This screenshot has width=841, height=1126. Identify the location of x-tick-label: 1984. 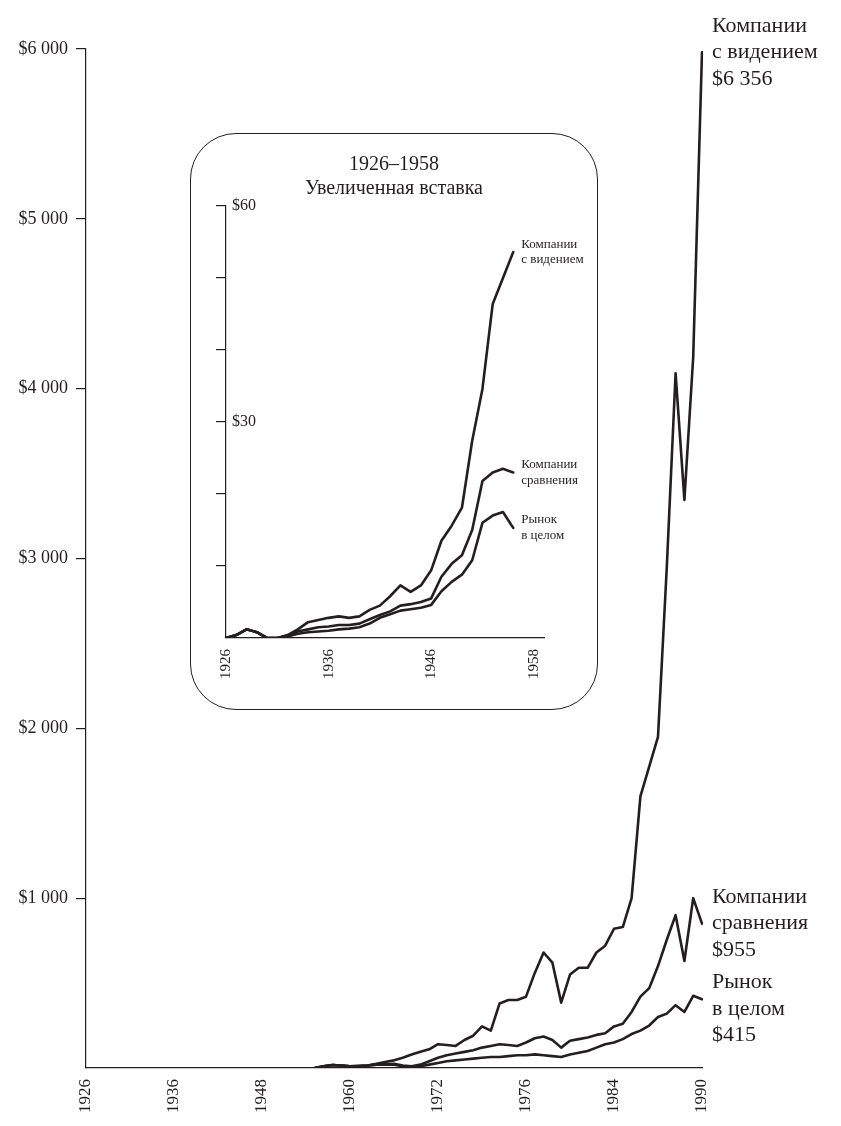
(613, 1095).